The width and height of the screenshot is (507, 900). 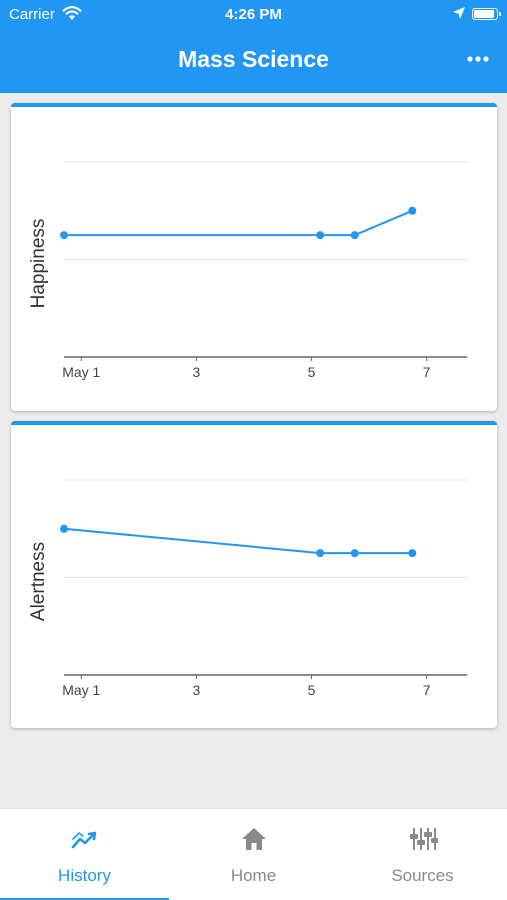 What do you see at coordinates (253, 875) in the screenshot?
I see `tab-home-label: Home` at bounding box center [253, 875].